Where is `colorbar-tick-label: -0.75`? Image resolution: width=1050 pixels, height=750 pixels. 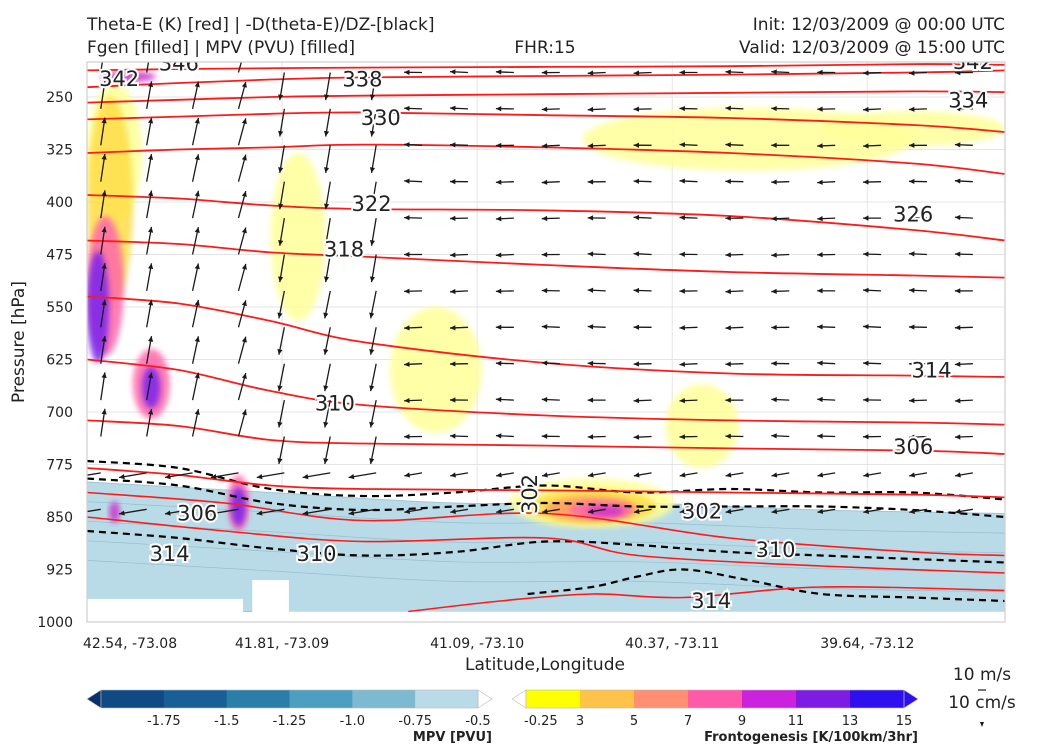 colorbar-tick-label: -0.75 is located at coordinates (415, 721).